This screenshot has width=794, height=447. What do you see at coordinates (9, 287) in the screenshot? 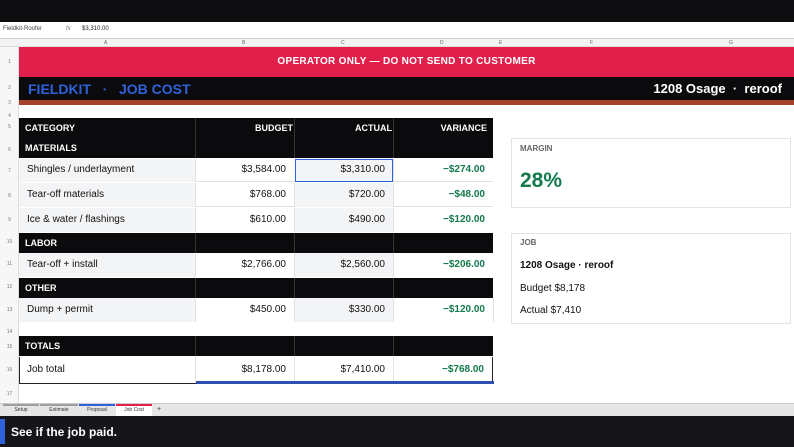
I see `row-header: 12` at bounding box center [9, 287].